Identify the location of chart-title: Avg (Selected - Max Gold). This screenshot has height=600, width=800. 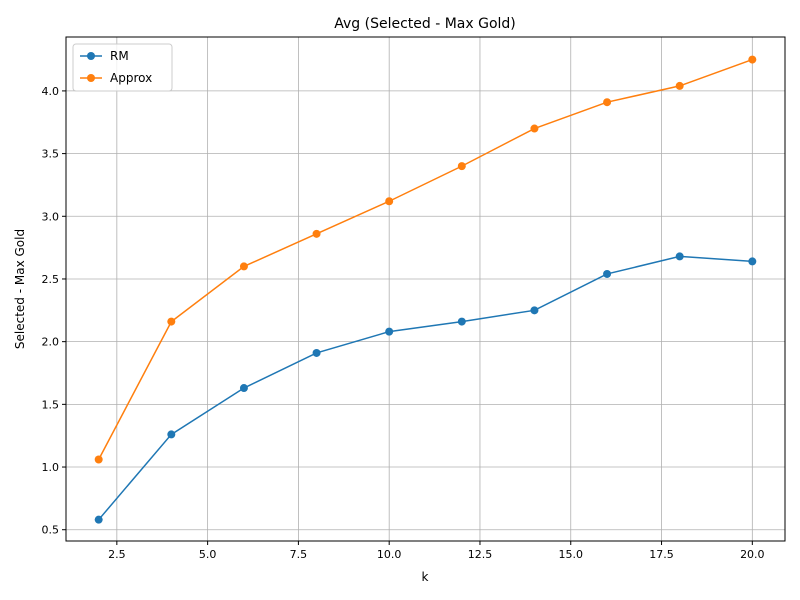
(425, 24).